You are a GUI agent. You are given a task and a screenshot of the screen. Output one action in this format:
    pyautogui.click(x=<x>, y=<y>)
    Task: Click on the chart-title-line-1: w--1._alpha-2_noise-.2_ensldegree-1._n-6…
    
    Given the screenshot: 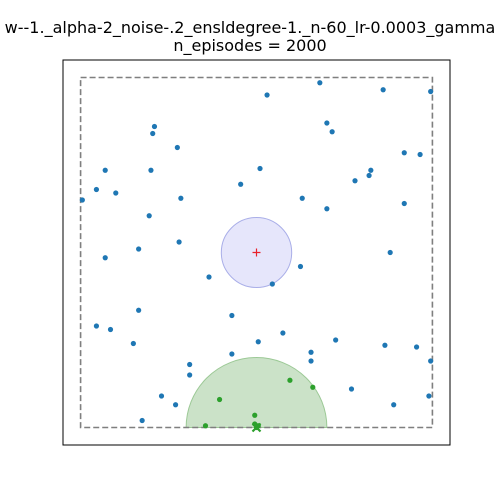 What is the action you would take?
    pyautogui.click(x=250, y=27)
    